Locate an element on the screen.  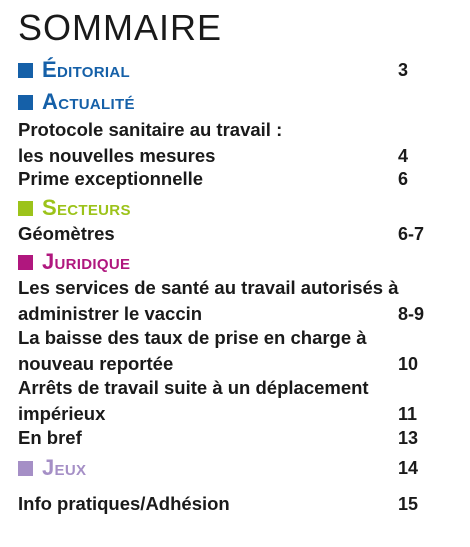
page-number: 6 is located at coordinates (403, 179).